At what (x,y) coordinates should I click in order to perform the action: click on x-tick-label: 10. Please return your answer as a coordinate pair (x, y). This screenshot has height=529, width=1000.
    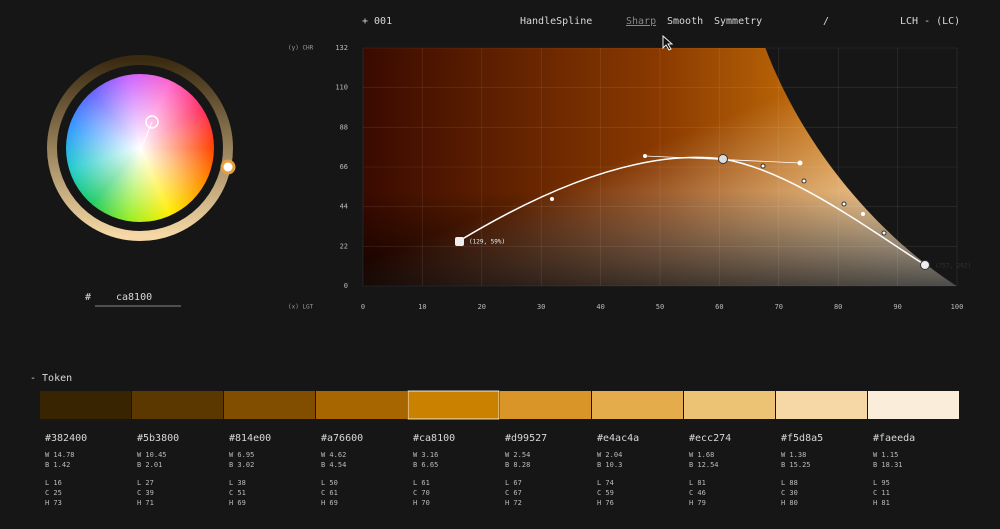
    Looking at the image, I should click on (422, 307).